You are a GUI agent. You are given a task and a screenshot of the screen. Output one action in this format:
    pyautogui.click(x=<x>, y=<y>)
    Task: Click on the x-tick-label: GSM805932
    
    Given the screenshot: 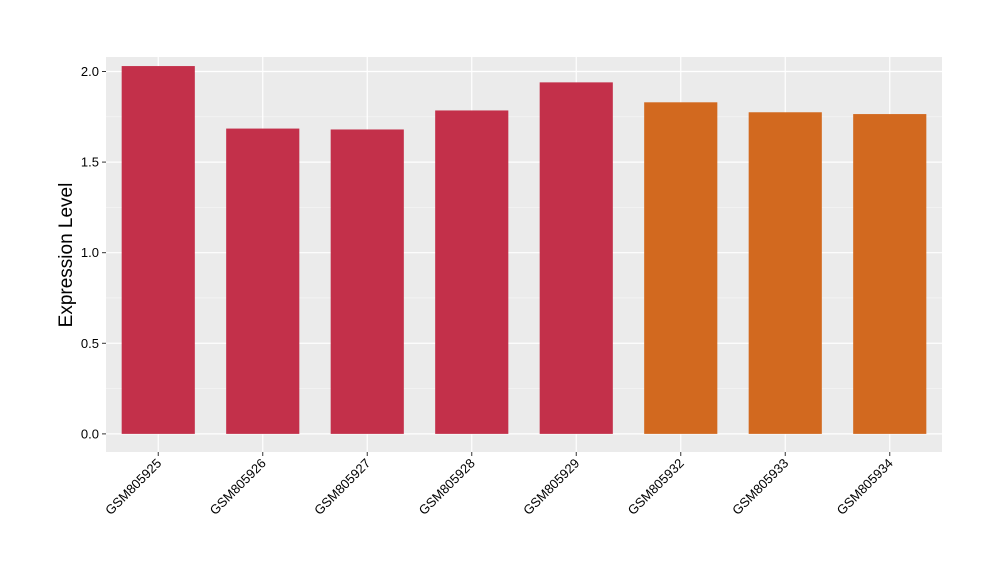 What is the action you would take?
    pyautogui.click(x=656, y=487)
    